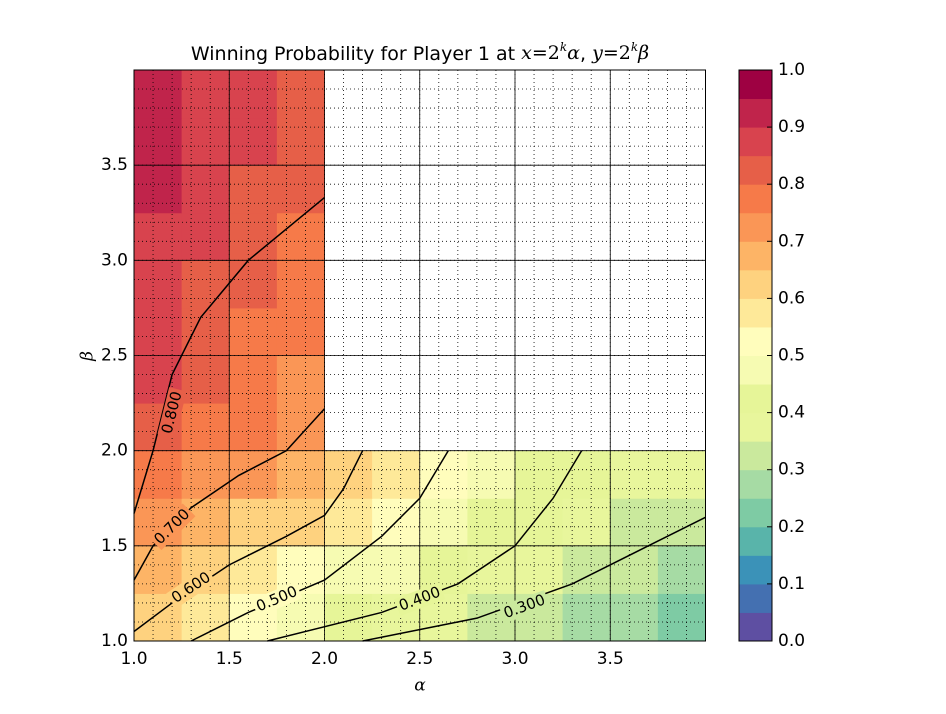  Describe the element at coordinates (420, 686) in the screenshot. I see `x-axis-label: α` at that location.